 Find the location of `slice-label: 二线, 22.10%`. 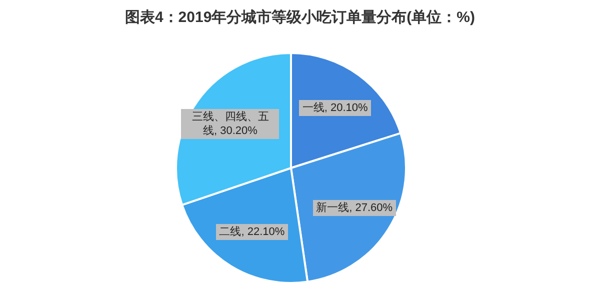

slice-label: 二线, 22.10% is located at coordinates (252, 232).